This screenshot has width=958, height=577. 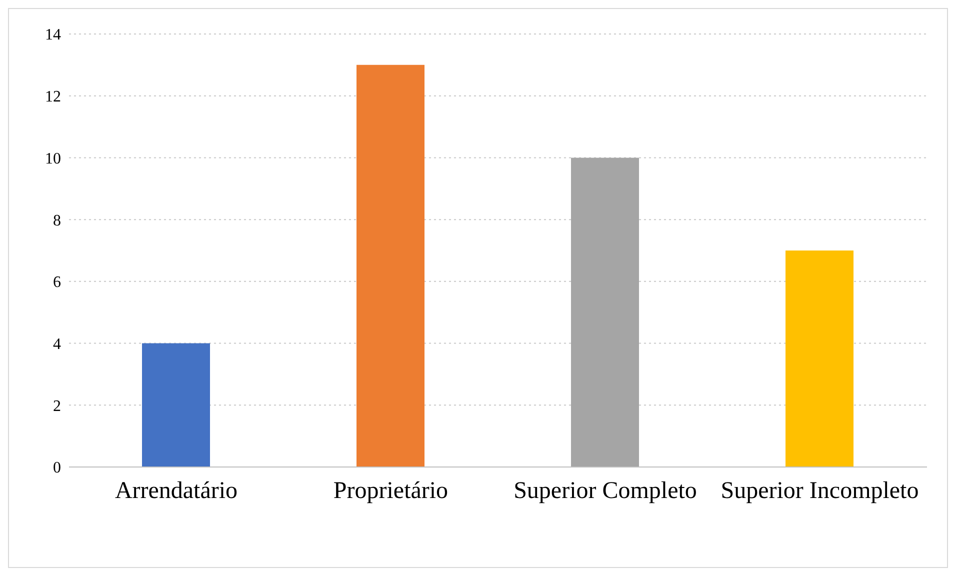 I want to click on x-tick-label: Superior Completo, so click(x=605, y=491).